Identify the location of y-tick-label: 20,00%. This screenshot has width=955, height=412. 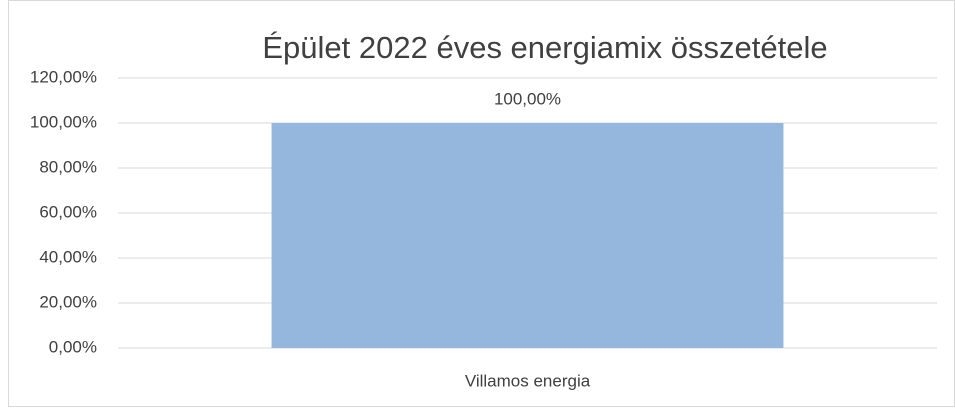
(68, 301).